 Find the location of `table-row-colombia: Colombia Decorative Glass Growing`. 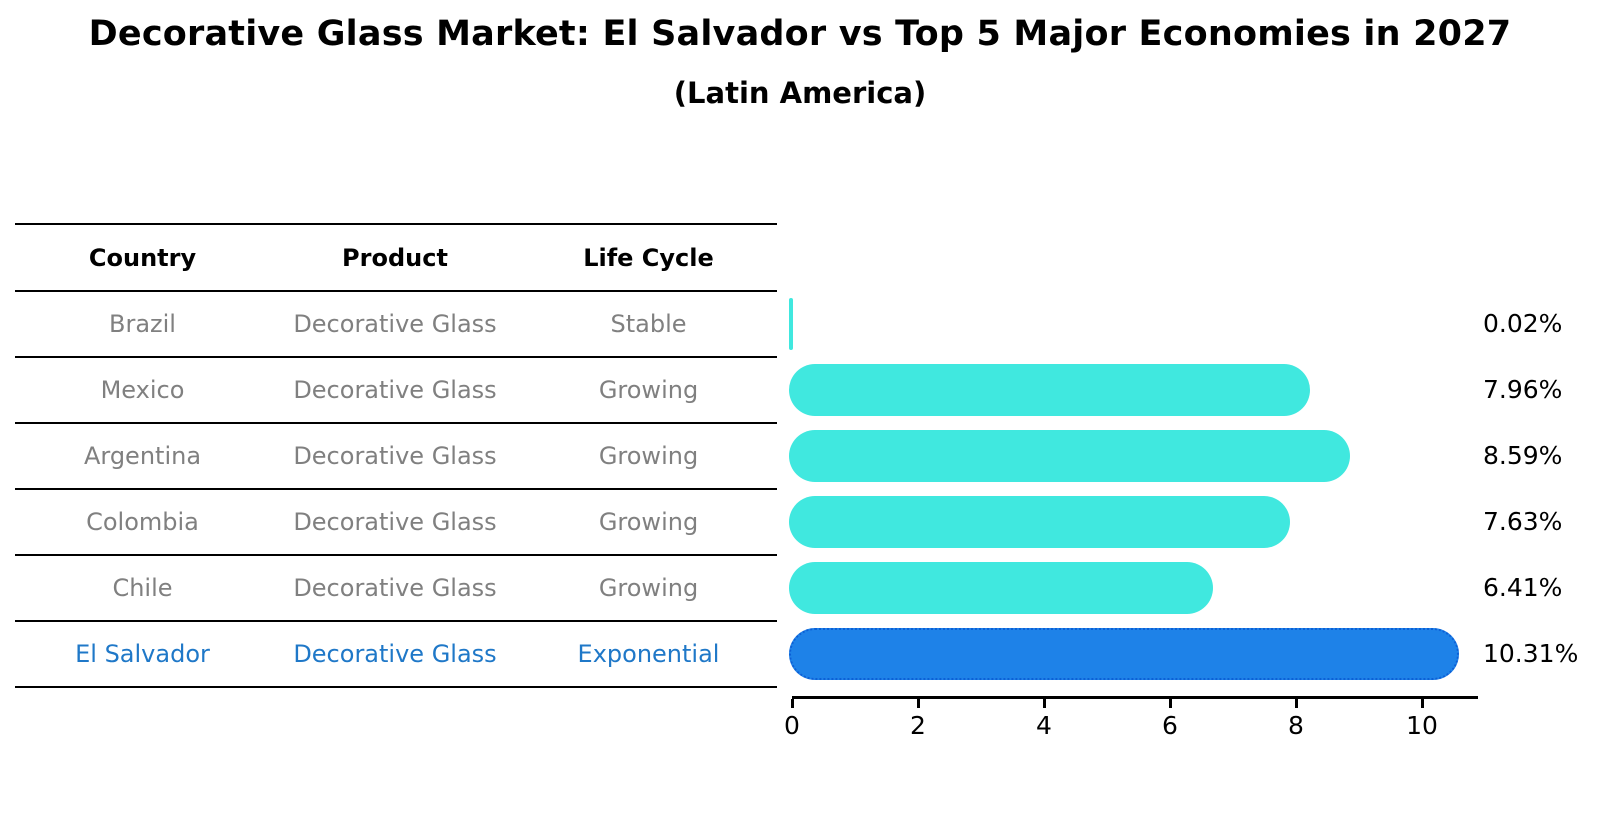

table-row-colombia: Colombia Decorative Glass Growing is located at coordinates (396, 523).